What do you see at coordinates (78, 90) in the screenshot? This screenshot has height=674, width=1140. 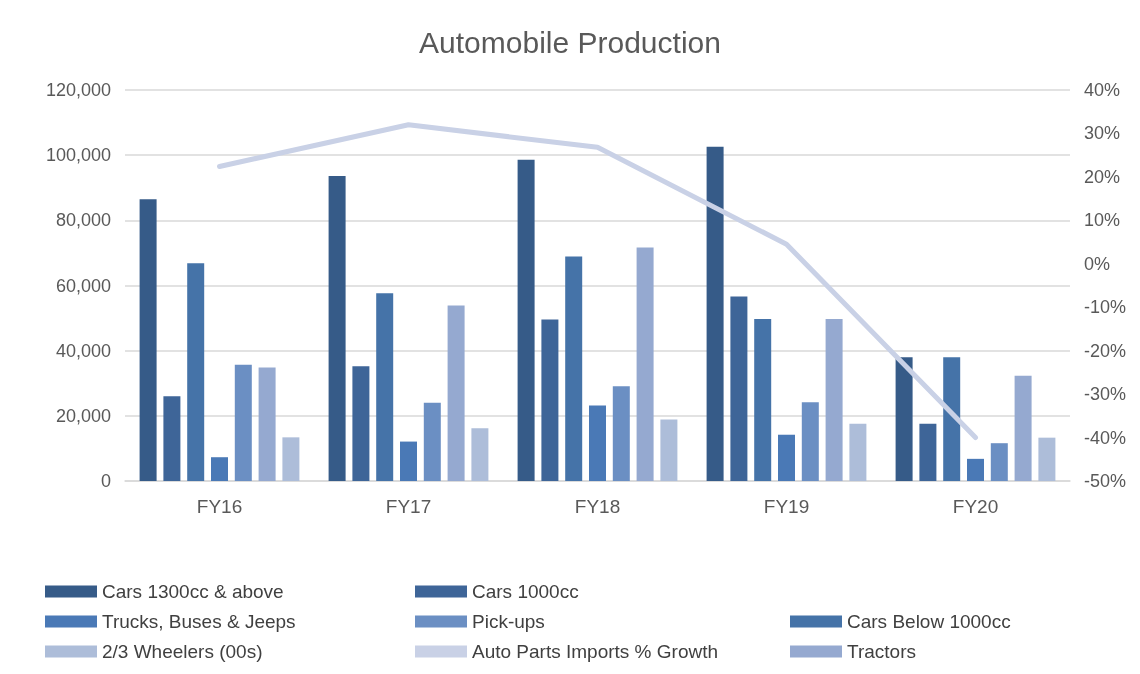 I see `y-tick-label: 120,000` at bounding box center [78, 90].